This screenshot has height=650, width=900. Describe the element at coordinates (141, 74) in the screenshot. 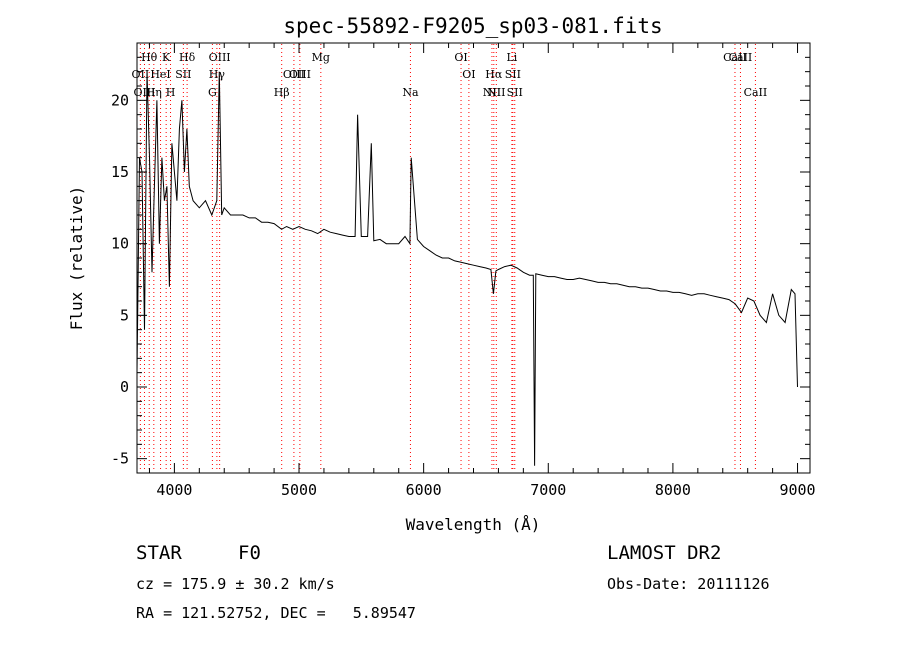

I see `line-label: OII` at that location.